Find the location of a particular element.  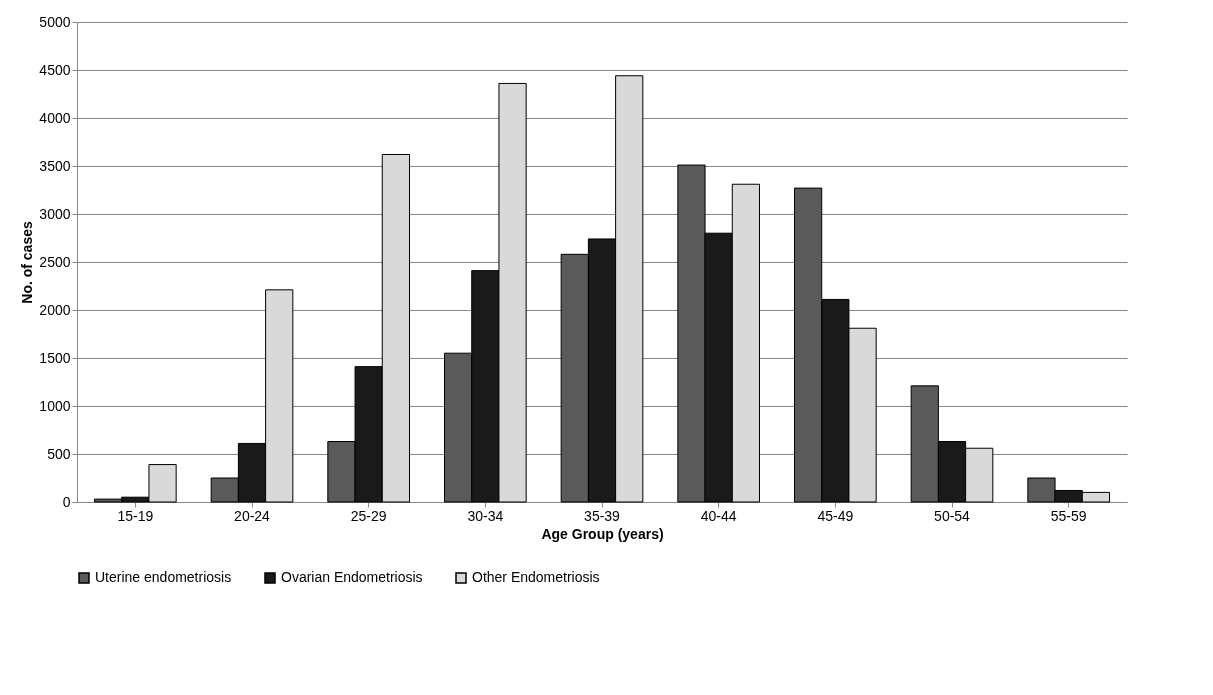

y-tick-label: 3500 is located at coordinates (55, 165).